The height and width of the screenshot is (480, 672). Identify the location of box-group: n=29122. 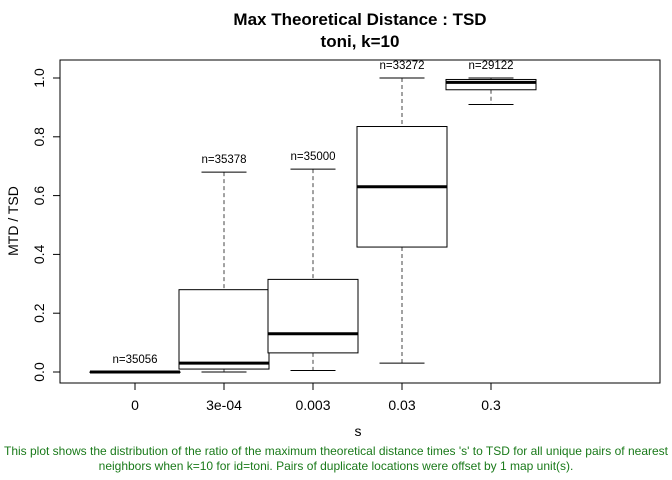
(491, 82).